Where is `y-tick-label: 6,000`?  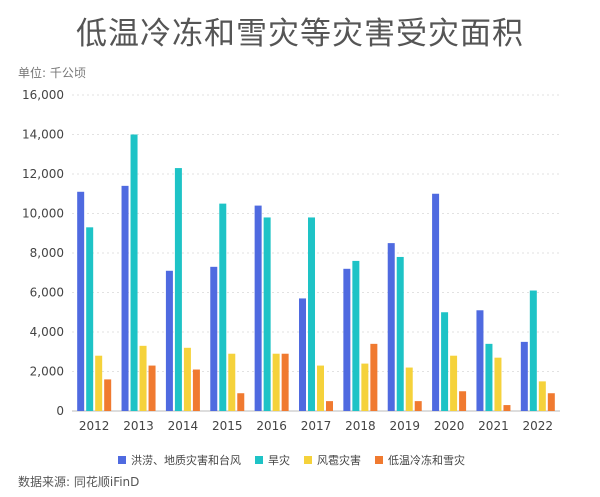
y-tick-label: 6,000 is located at coordinates (47, 293).